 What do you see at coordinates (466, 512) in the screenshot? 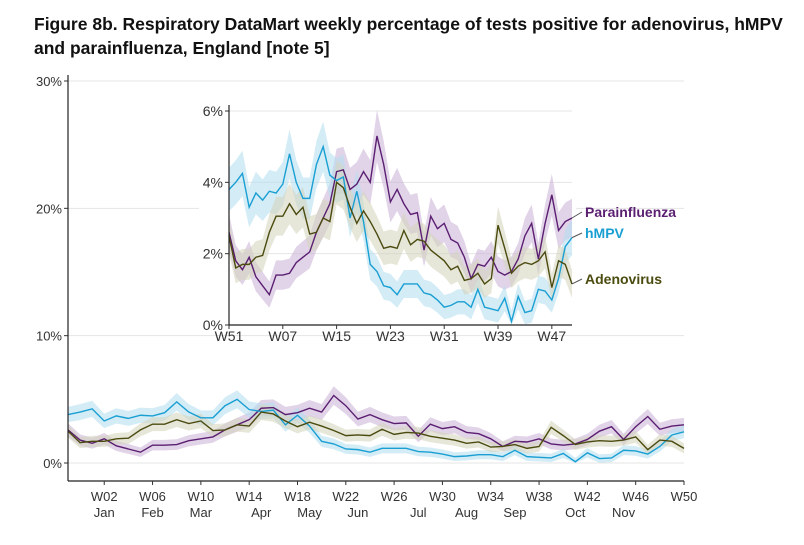
I see `month-label: Aug` at bounding box center [466, 512].